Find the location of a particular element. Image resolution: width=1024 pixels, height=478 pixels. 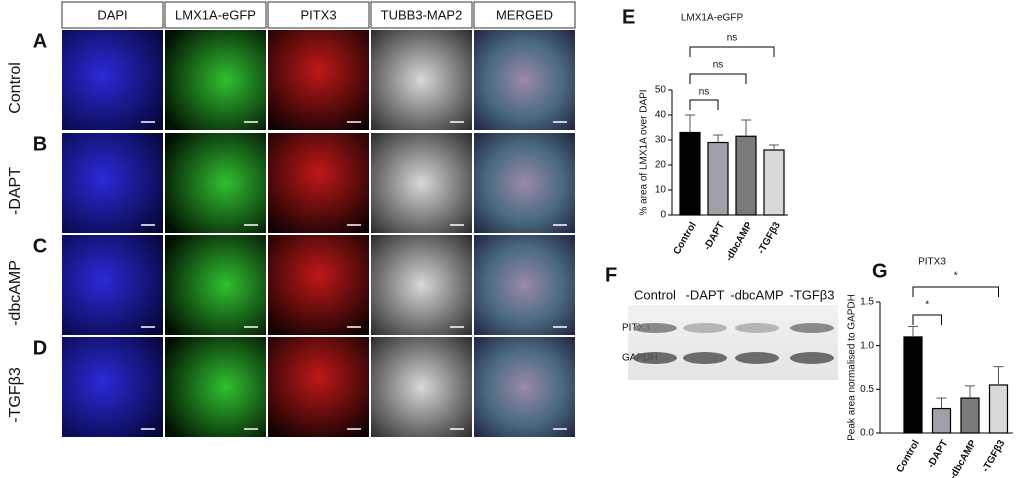

y-tick-label: 0.0 is located at coordinates (867, 433).